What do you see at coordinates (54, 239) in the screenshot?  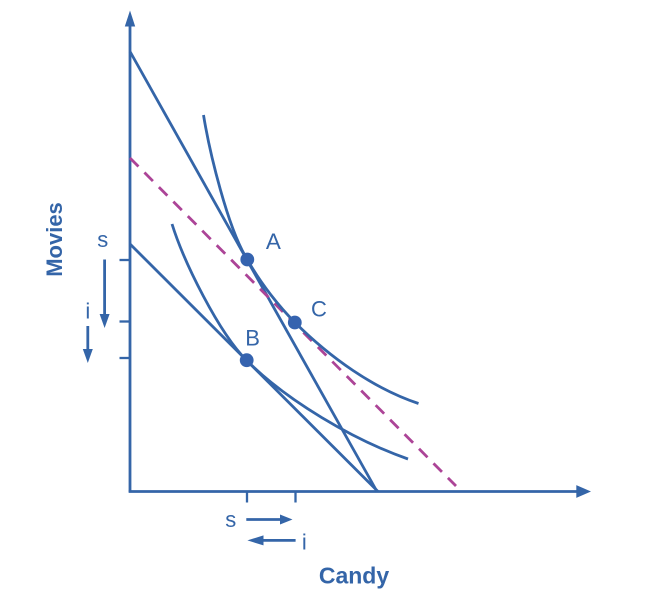 I see `svg-text: Movies` at bounding box center [54, 239].